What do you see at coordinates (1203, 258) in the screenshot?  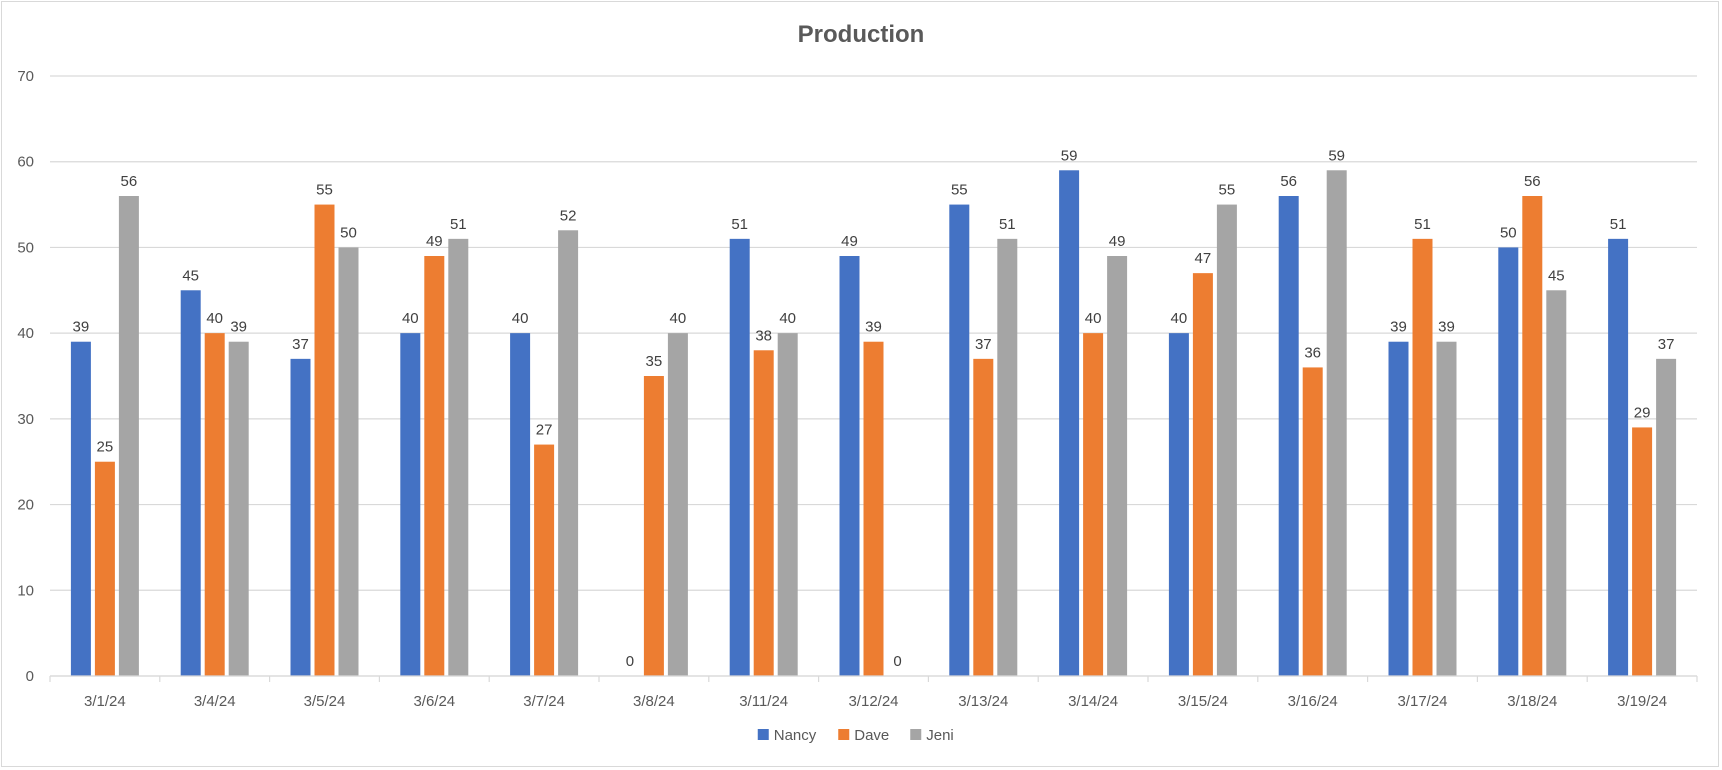 I see `data-label: 47` at bounding box center [1203, 258].